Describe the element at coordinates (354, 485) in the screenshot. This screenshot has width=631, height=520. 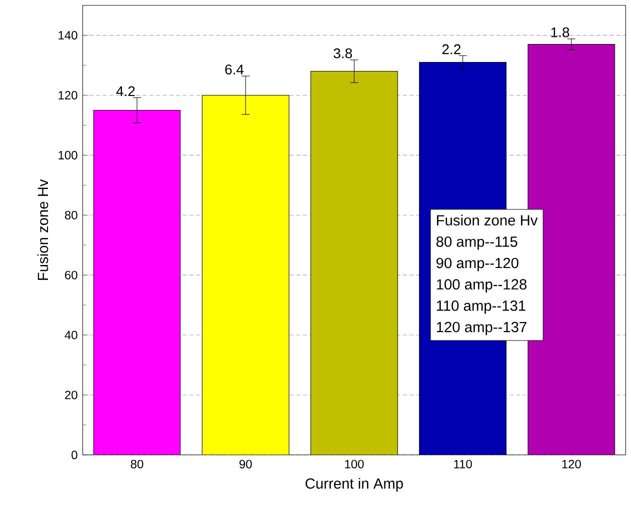
I see `x-axis-title: Current in Amp` at that location.